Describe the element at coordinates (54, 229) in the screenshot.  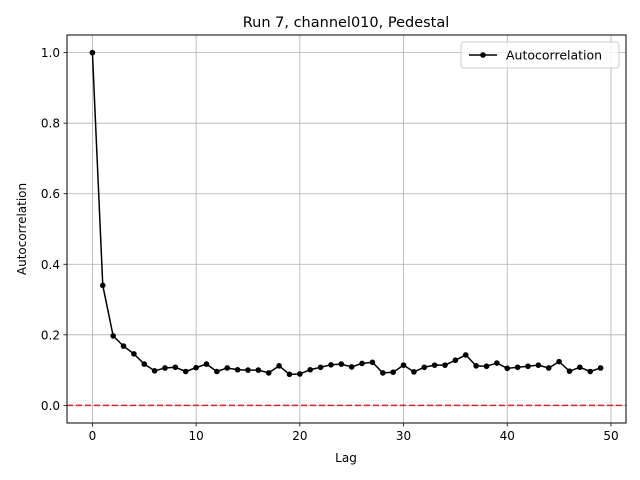
I see `y-axis: 0.0 0.2 0.4 0.6 0.8 1.0` at that location.